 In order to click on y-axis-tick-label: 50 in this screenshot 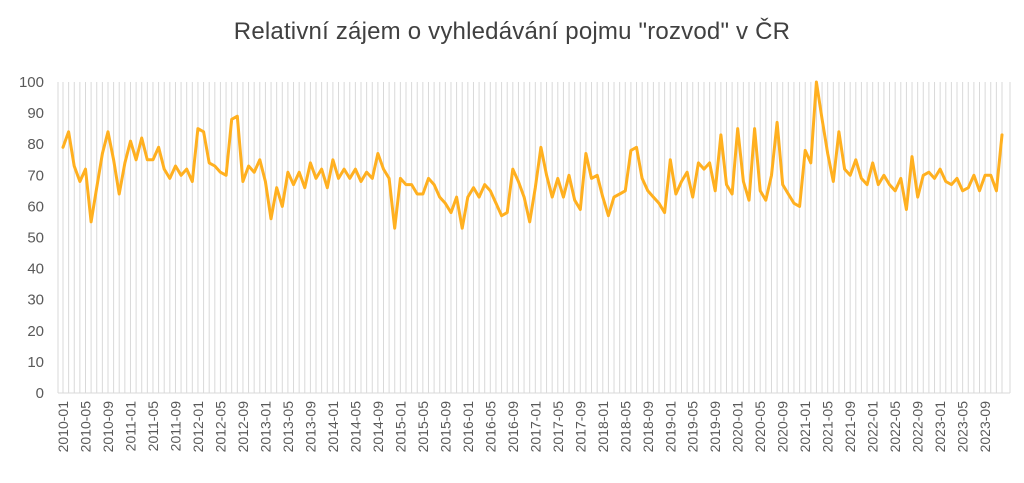, I will do `click(35, 238)`.